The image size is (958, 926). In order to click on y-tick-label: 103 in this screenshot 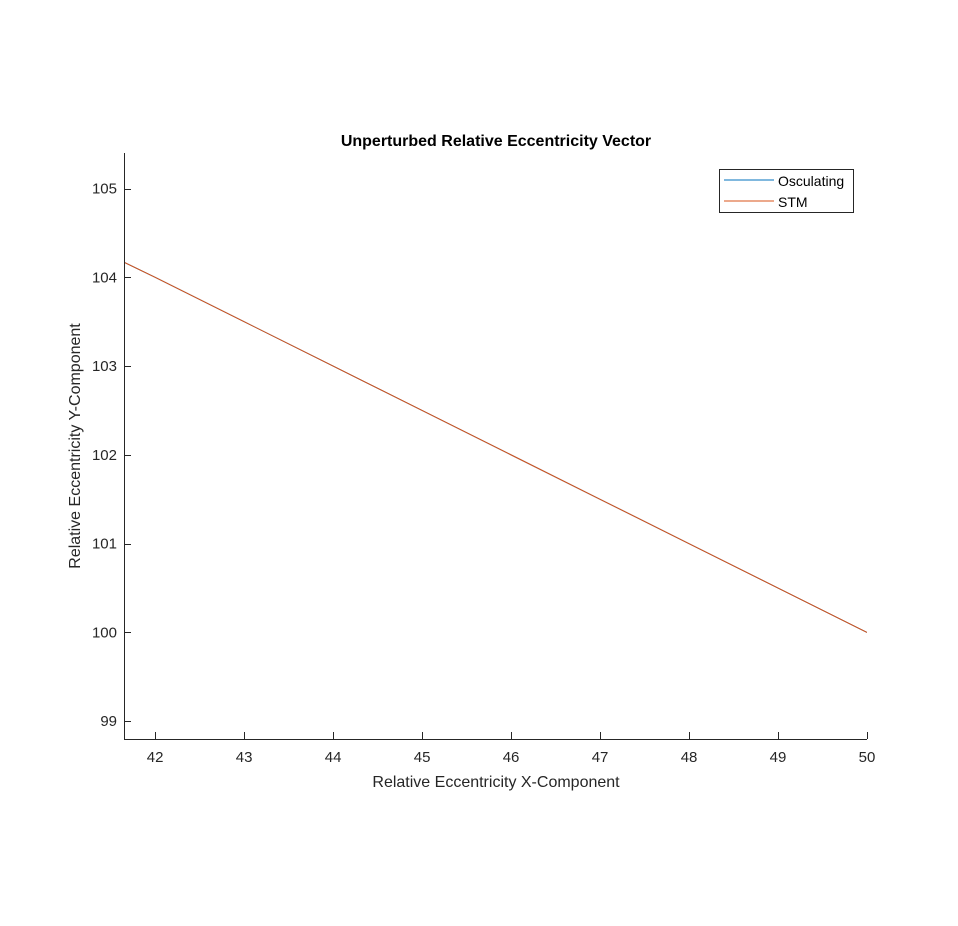, I will do `click(104, 366)`.